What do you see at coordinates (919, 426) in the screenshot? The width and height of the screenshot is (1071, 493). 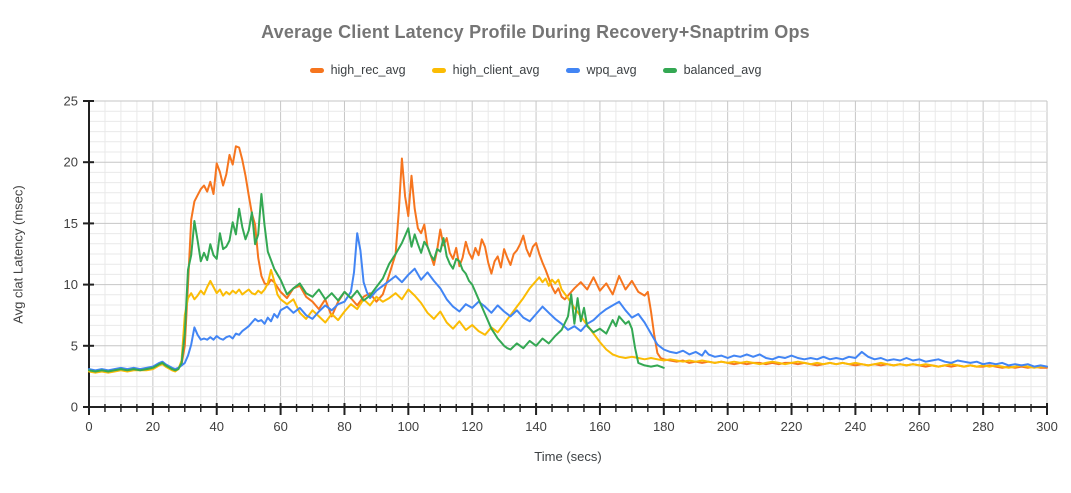 I see `x-tick-label: 260` at bounding box center [919, 426].